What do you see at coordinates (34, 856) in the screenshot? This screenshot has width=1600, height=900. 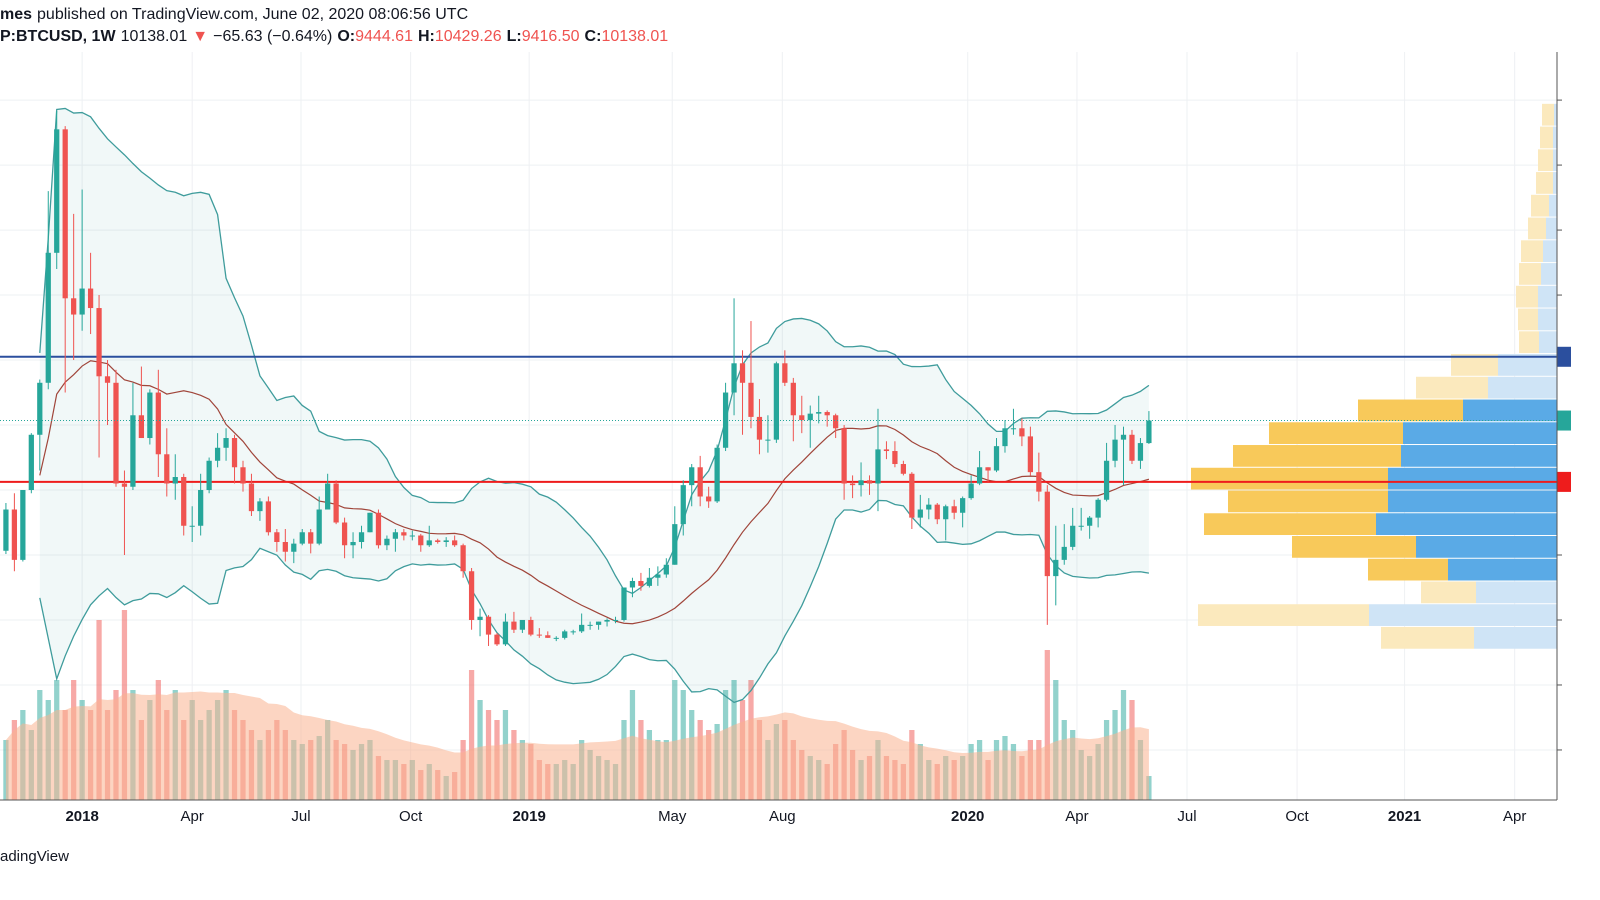 I see `footer: adingView` at bounding box center [34, 856].